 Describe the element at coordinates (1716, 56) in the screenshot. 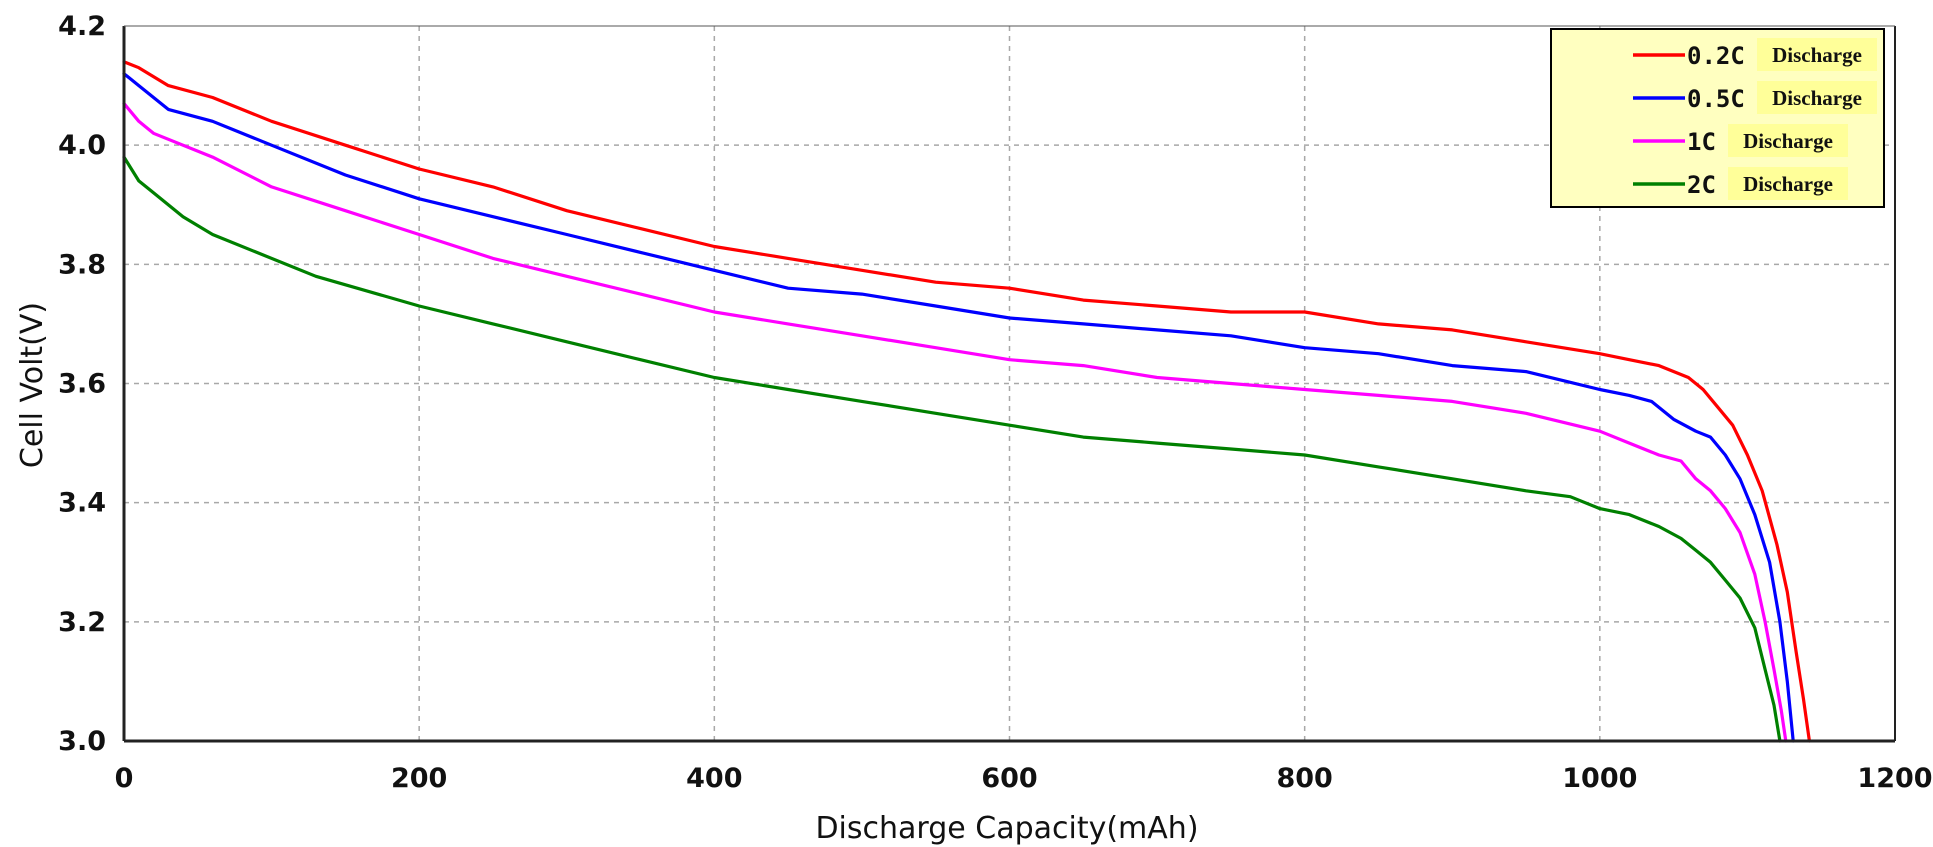

I see `legend-series-name: 0.2C` at that location.